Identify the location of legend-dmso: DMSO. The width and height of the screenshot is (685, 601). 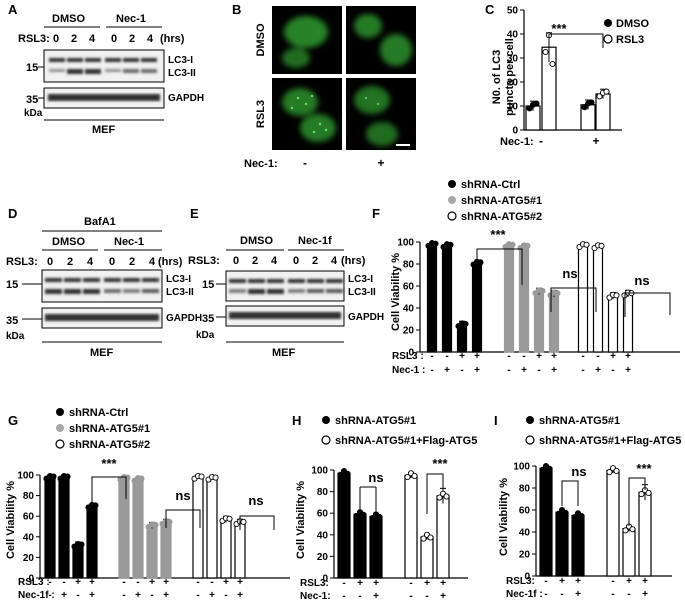
(632, 24).